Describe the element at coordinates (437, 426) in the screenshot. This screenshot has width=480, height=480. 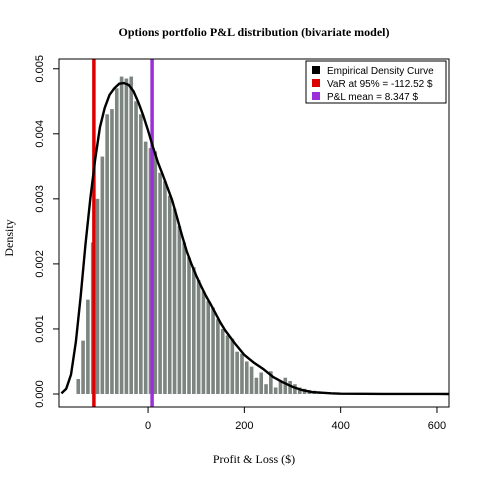
I see `x-tick-label: 600` at that location.